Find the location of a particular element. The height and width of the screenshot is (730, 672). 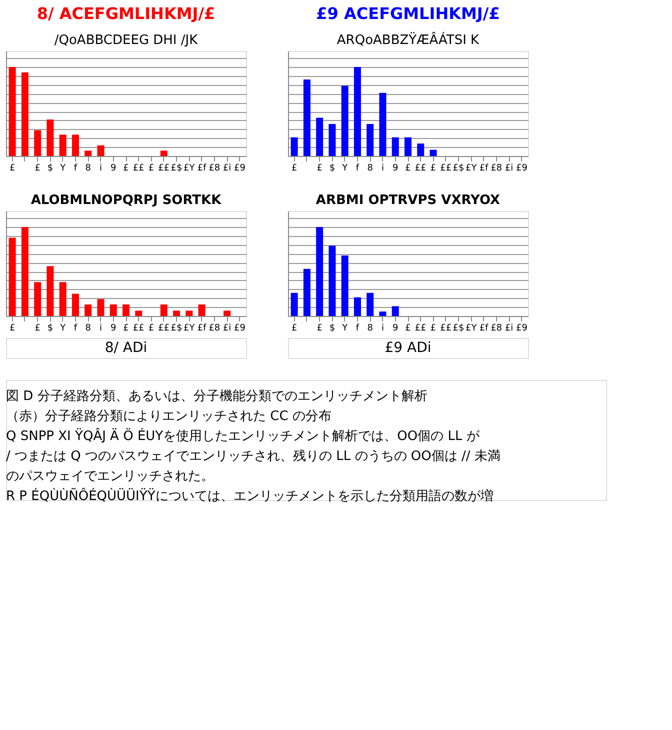

text: £9 ADi is located at coordinates (408, 348).